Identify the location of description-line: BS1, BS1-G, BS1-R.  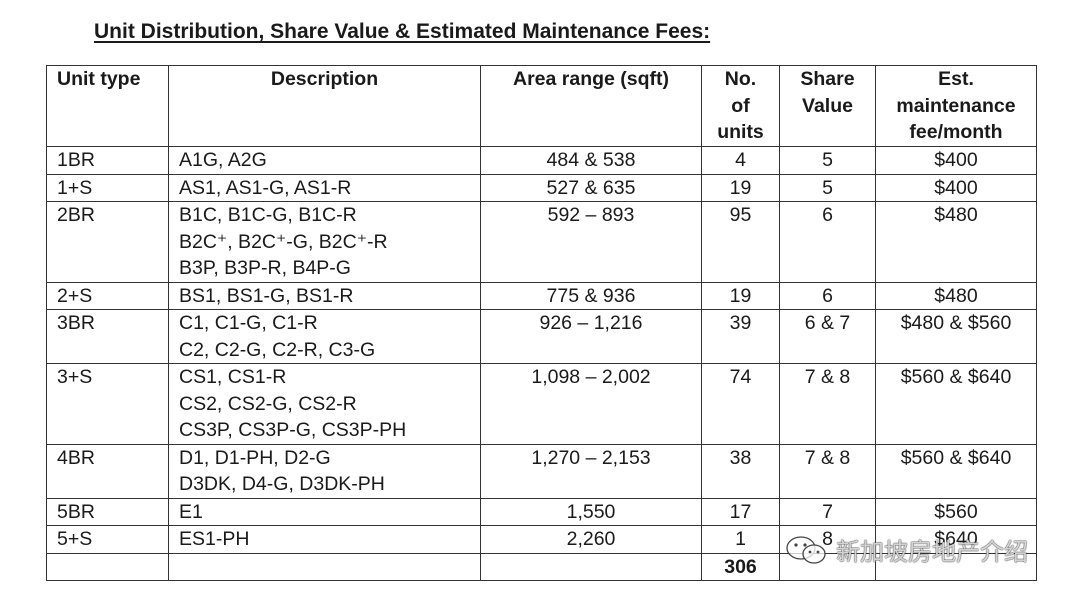
(266, 295).